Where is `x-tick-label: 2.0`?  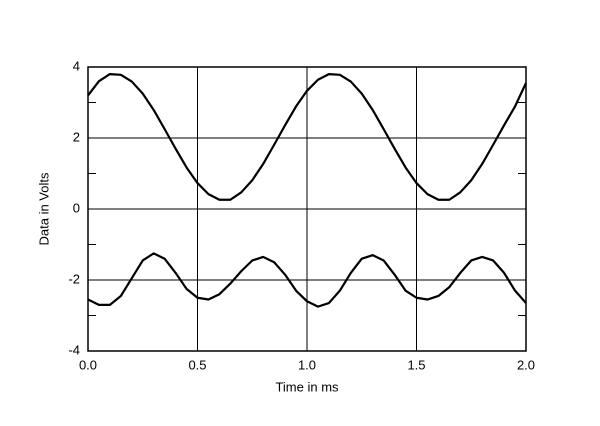 x-tick-label: 2.0 is located at coordinates (526, 364).